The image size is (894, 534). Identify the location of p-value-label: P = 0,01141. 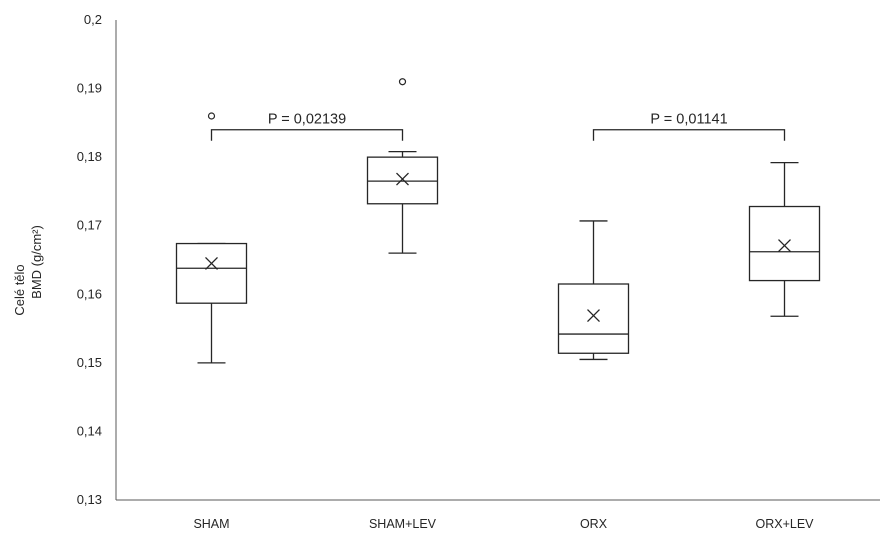
(688, 120).